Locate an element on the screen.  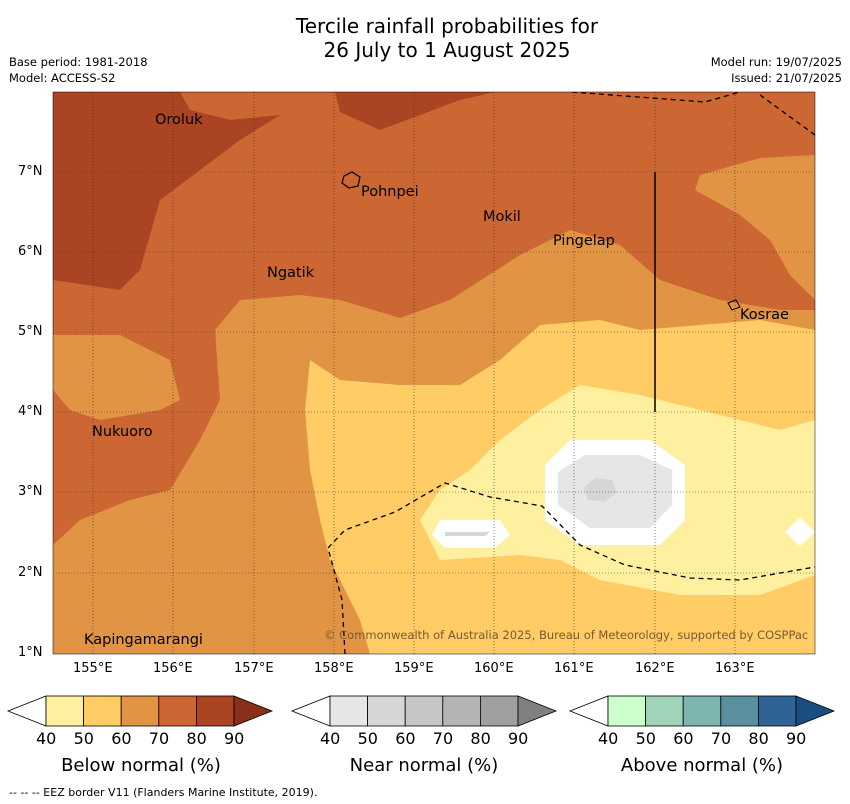
map-title-line1: Tercile rainfall probabilities for is located at coordinates (447, 26).